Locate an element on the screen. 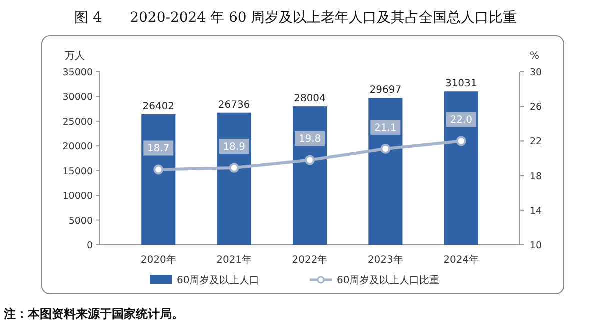 This screenshot has width=592, height=336. data-label: 28004 is located at coordinates (310, 99).